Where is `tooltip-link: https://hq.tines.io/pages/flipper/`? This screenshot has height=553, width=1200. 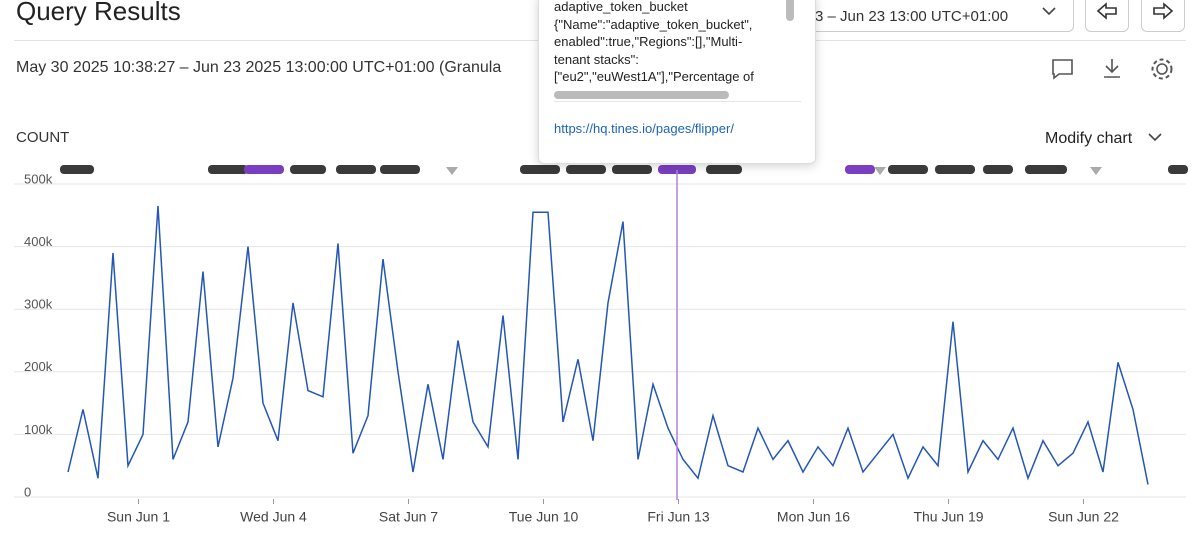
tooltip-link: https://hq.tines.io/pages/flipper/ is located at coordinates (644, 128).